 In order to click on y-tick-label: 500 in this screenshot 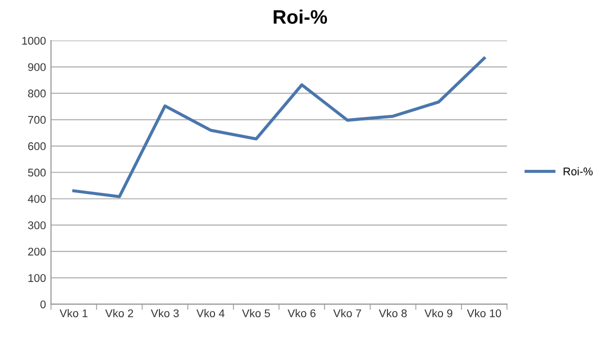, I will do `click(37, 172)`.